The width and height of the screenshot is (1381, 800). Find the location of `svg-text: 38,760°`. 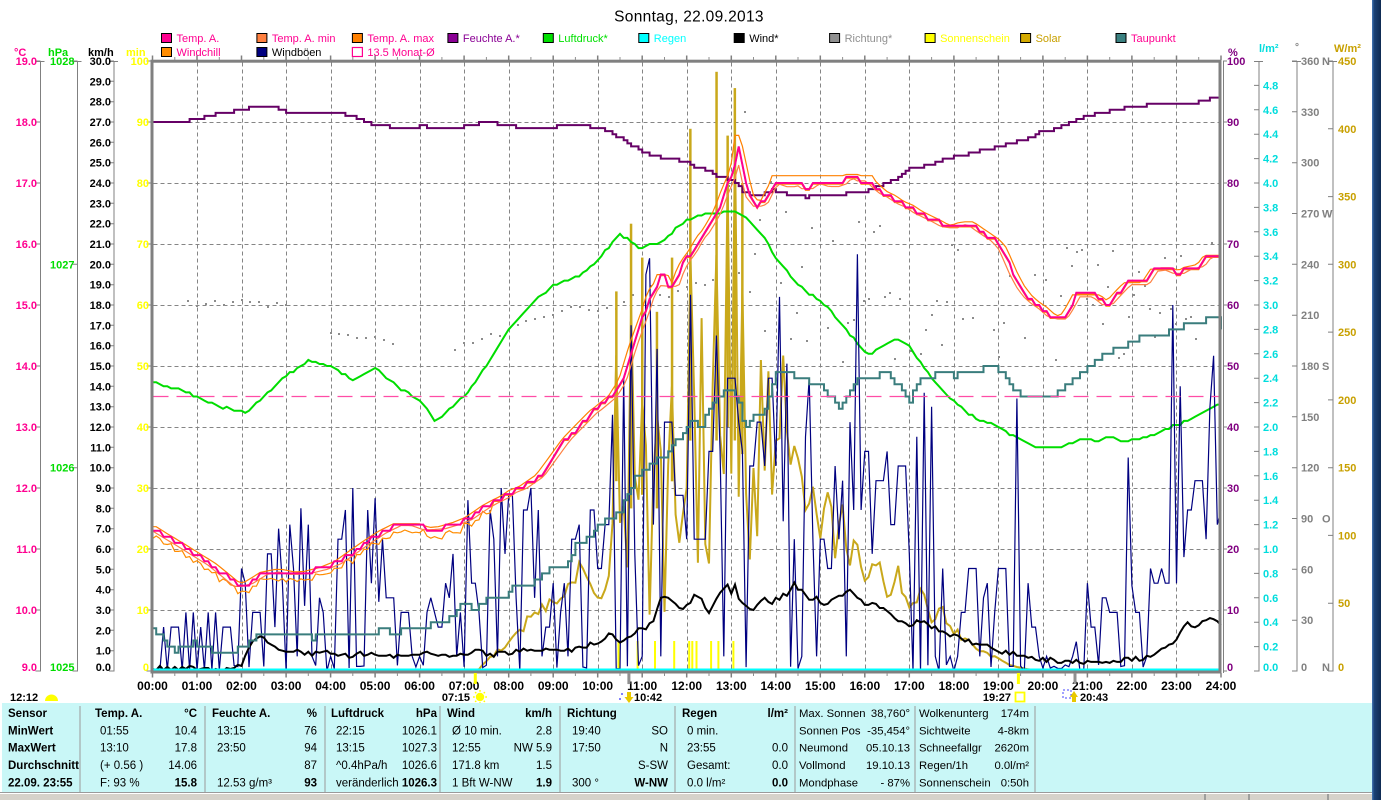

svg-text: 38,760° is located at coordinates (890, 714).